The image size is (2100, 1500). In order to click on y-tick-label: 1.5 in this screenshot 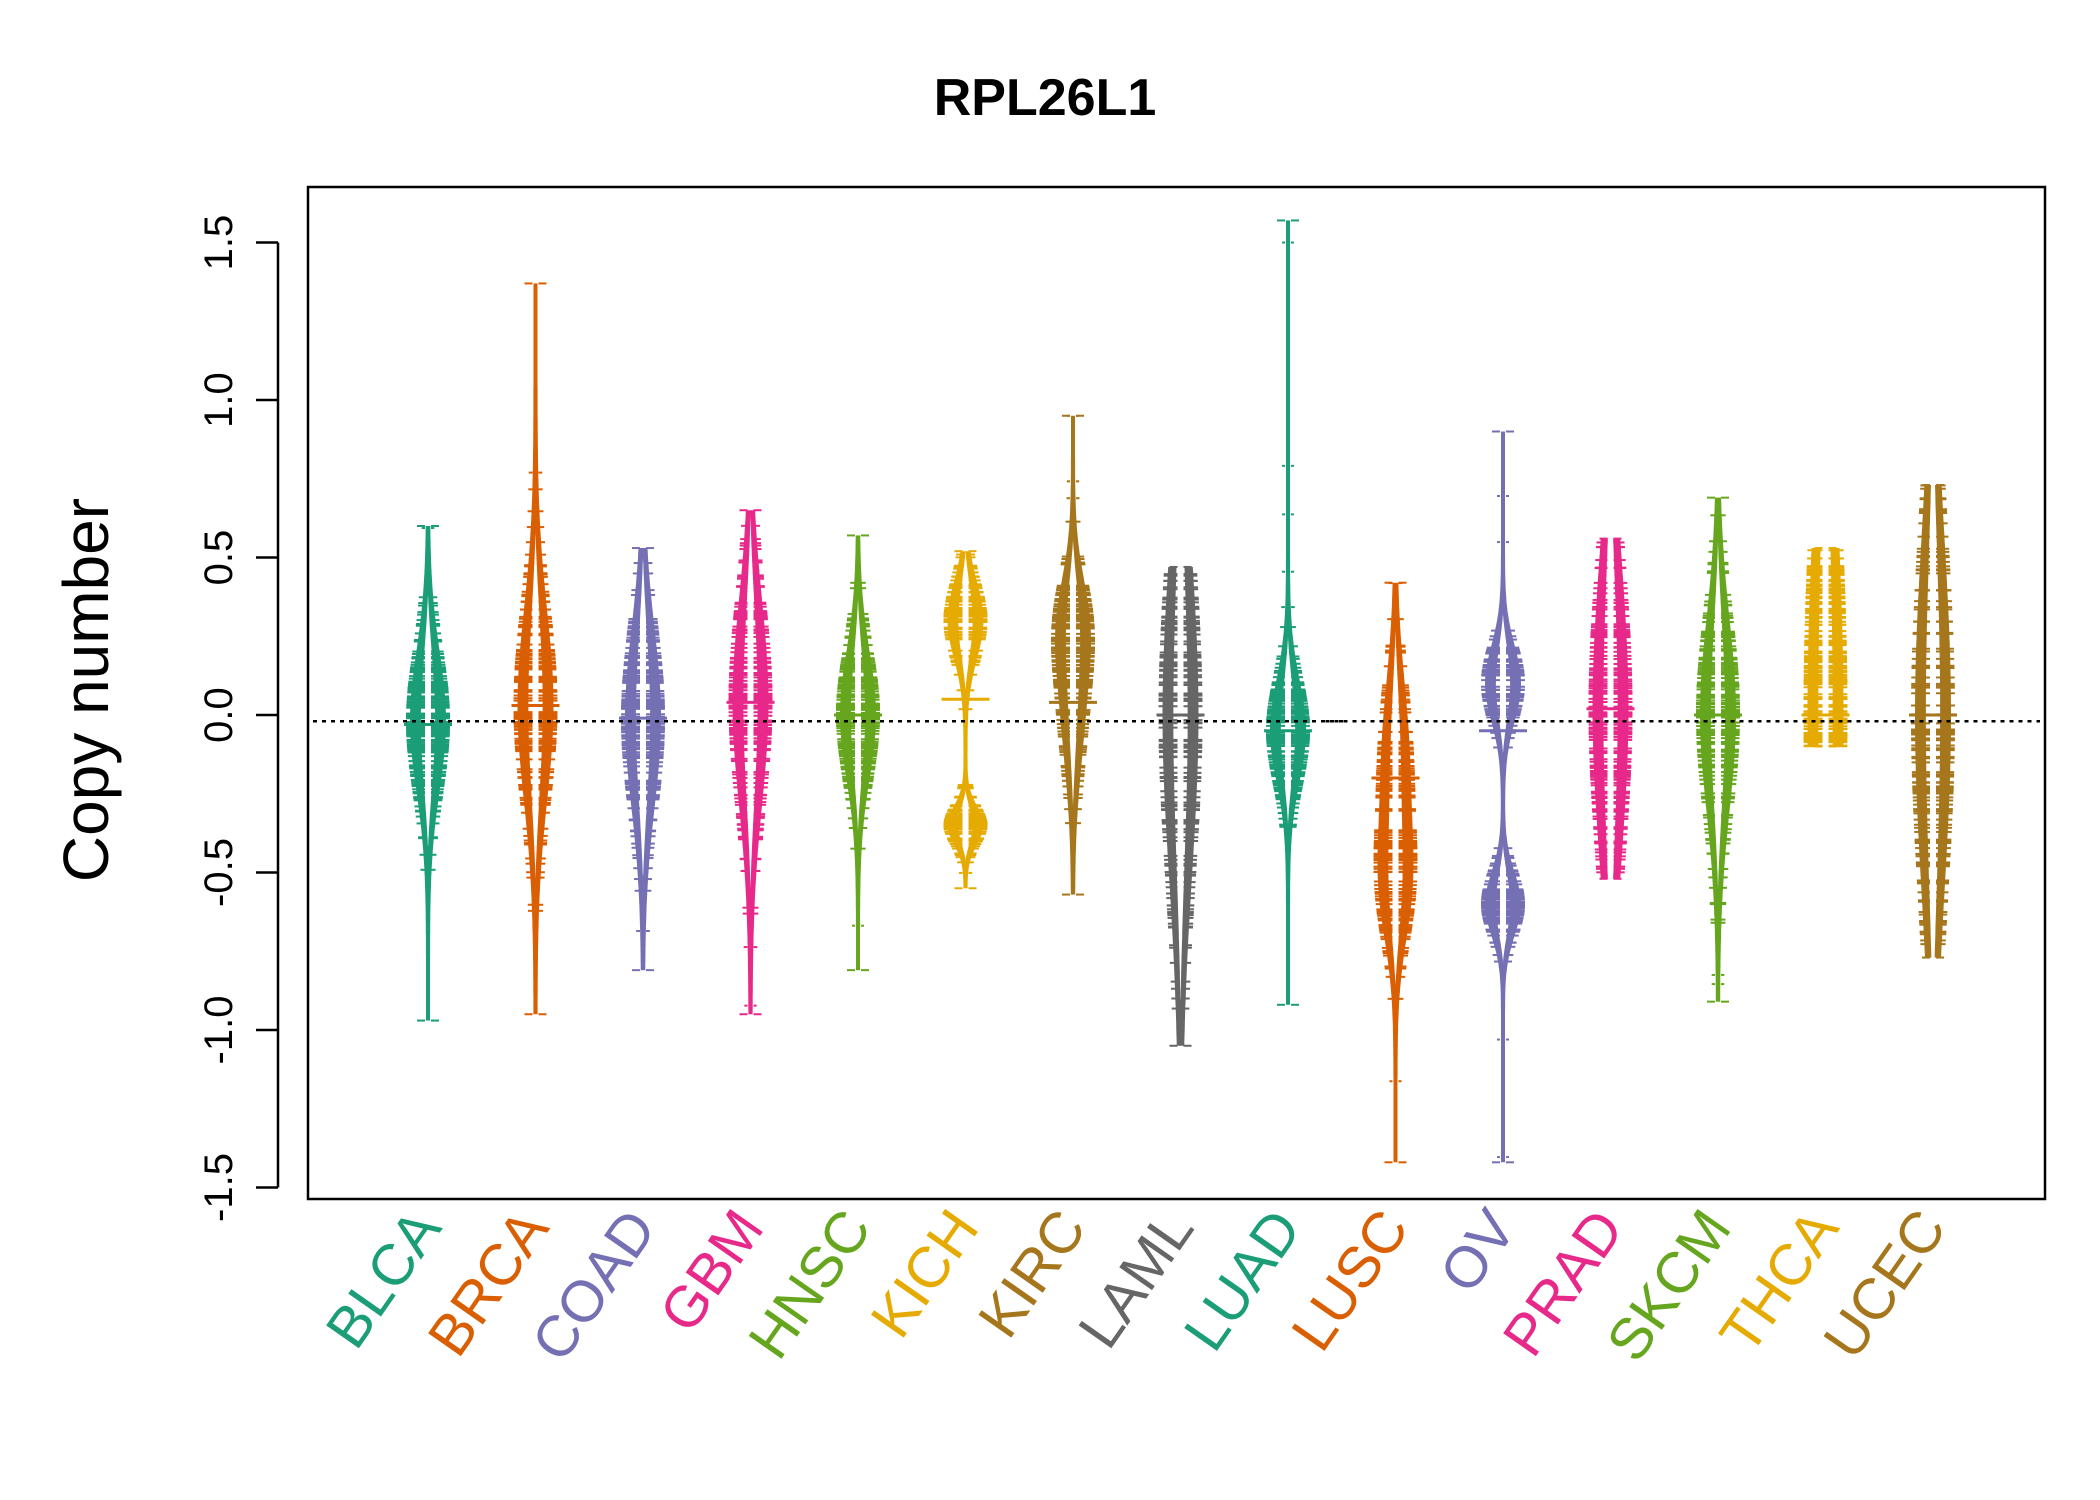, I will do `click(219, 243)`.